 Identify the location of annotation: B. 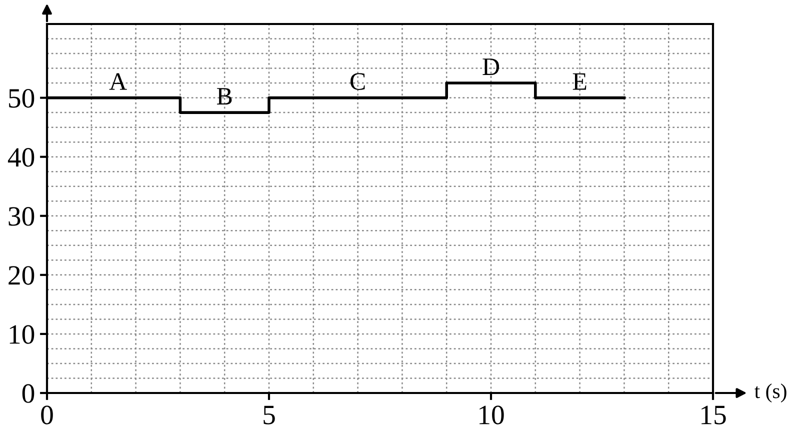
(224, 96).